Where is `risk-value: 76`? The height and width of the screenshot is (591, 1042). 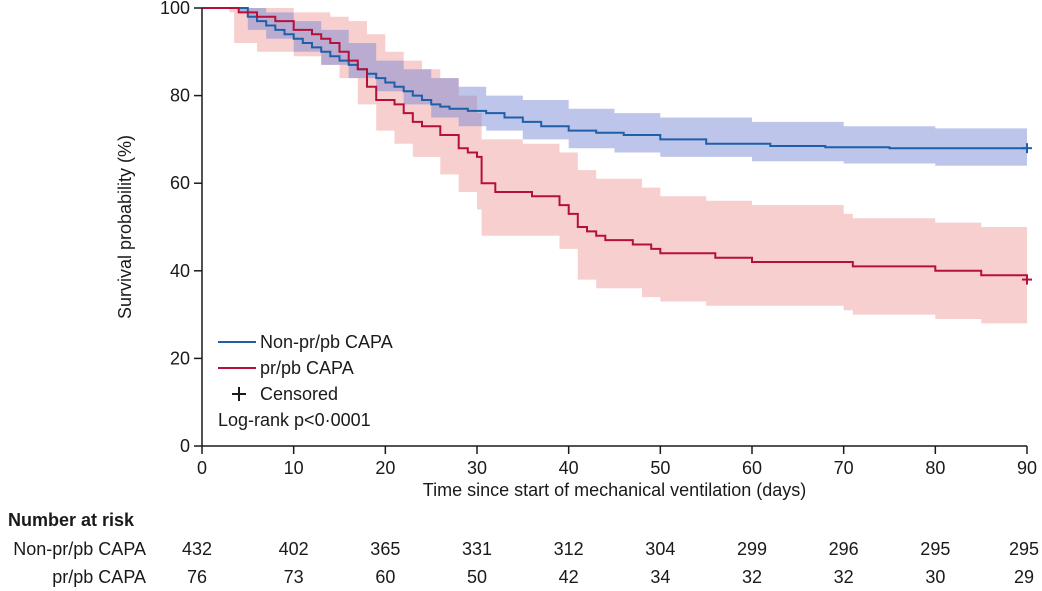 risk-value: 76 is located at coordinates (197, 577).